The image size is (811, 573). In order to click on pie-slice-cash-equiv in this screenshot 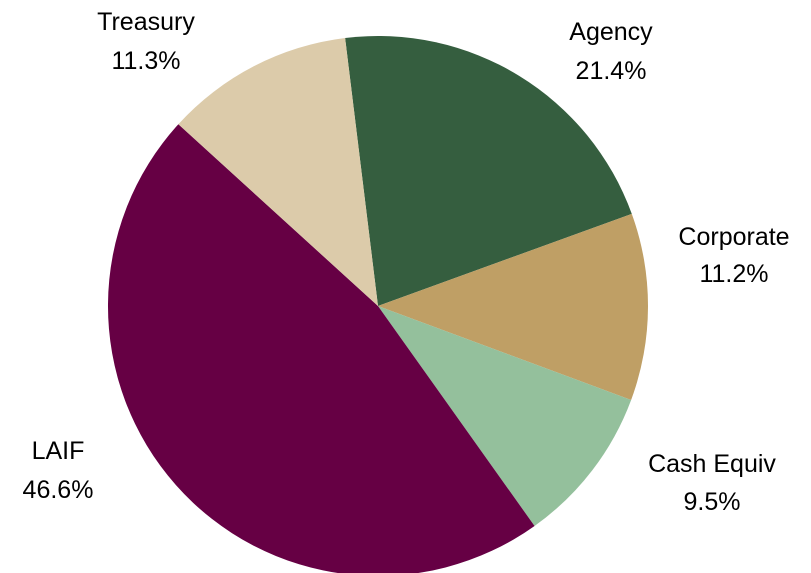, I will do `click(505, 416)`.